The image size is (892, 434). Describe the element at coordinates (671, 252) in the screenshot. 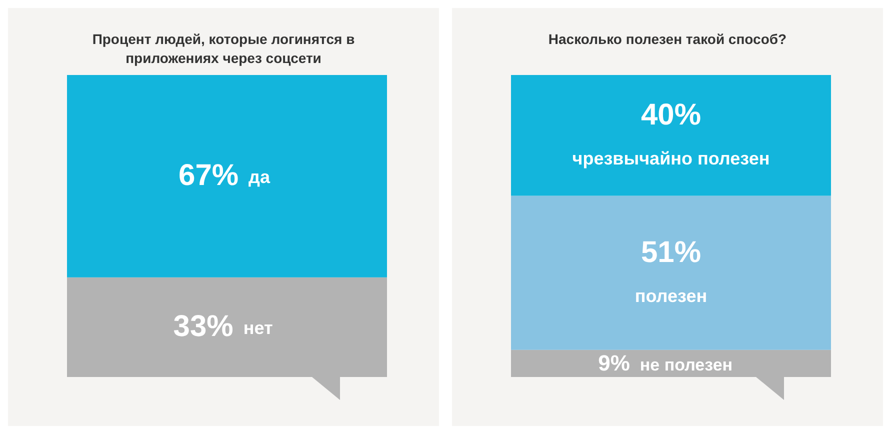

I see `data-label: 51%` at that location.